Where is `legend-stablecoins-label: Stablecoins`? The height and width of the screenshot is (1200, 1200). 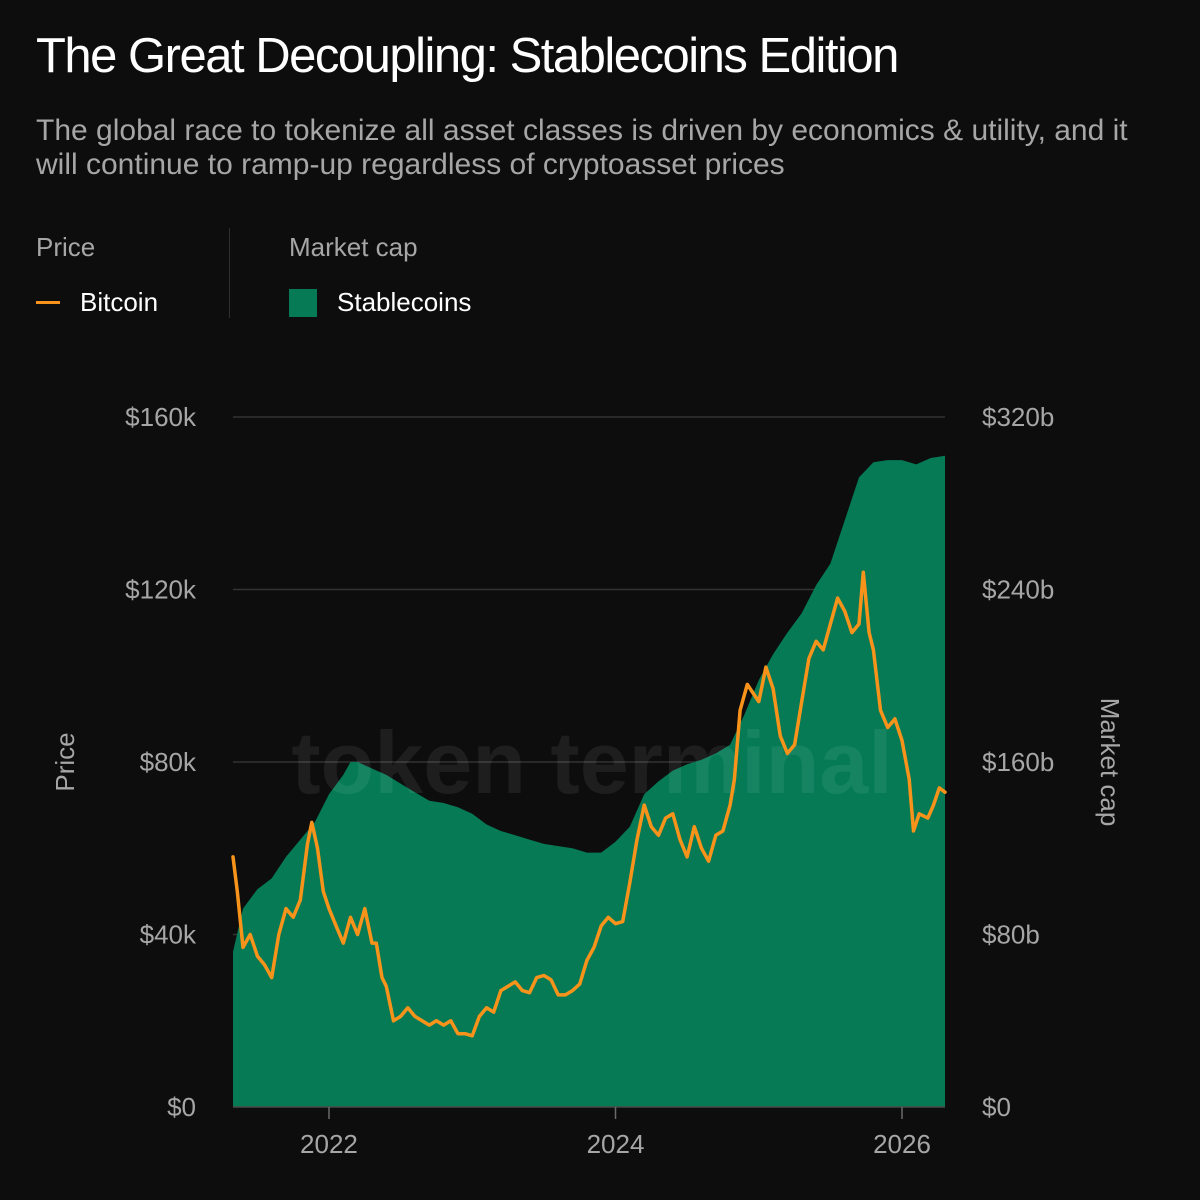 legend-stablecoins-label: Stablecoins is located at coordinates (404, 302).